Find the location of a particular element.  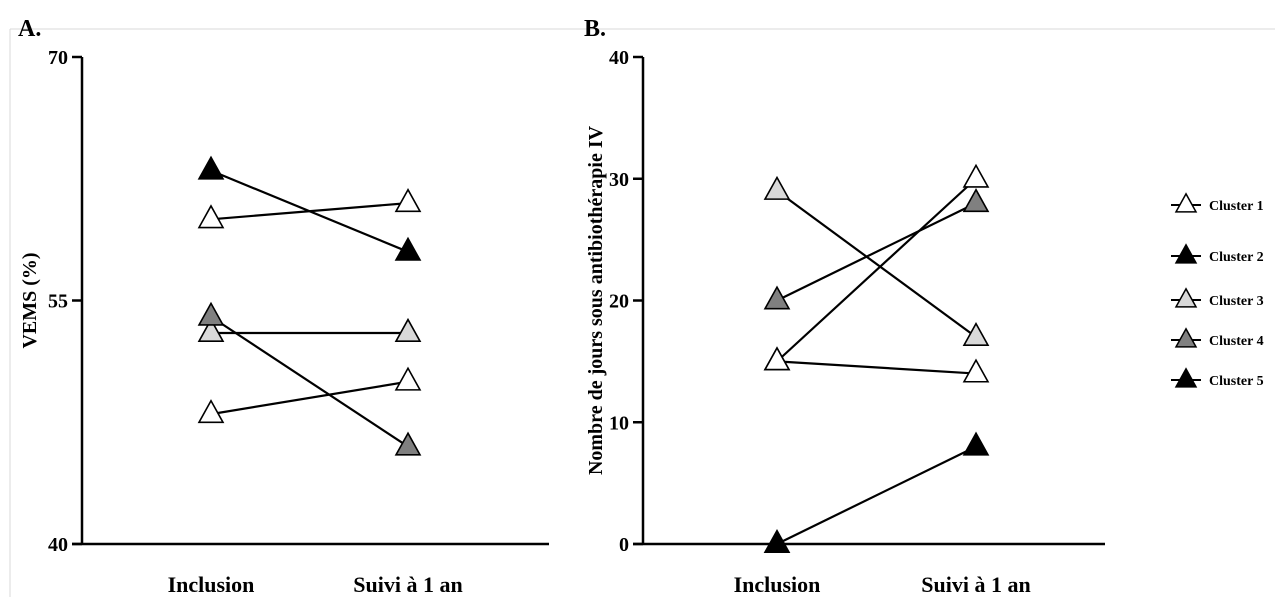

legend-label: Cluster 3 is located at coordinates (1236, 301).